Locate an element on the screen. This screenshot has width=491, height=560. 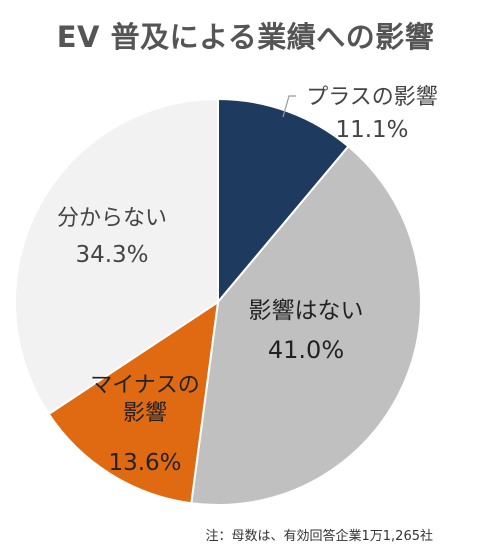
slice-percent-label: 13.6% is located at coordinates (144, 463).